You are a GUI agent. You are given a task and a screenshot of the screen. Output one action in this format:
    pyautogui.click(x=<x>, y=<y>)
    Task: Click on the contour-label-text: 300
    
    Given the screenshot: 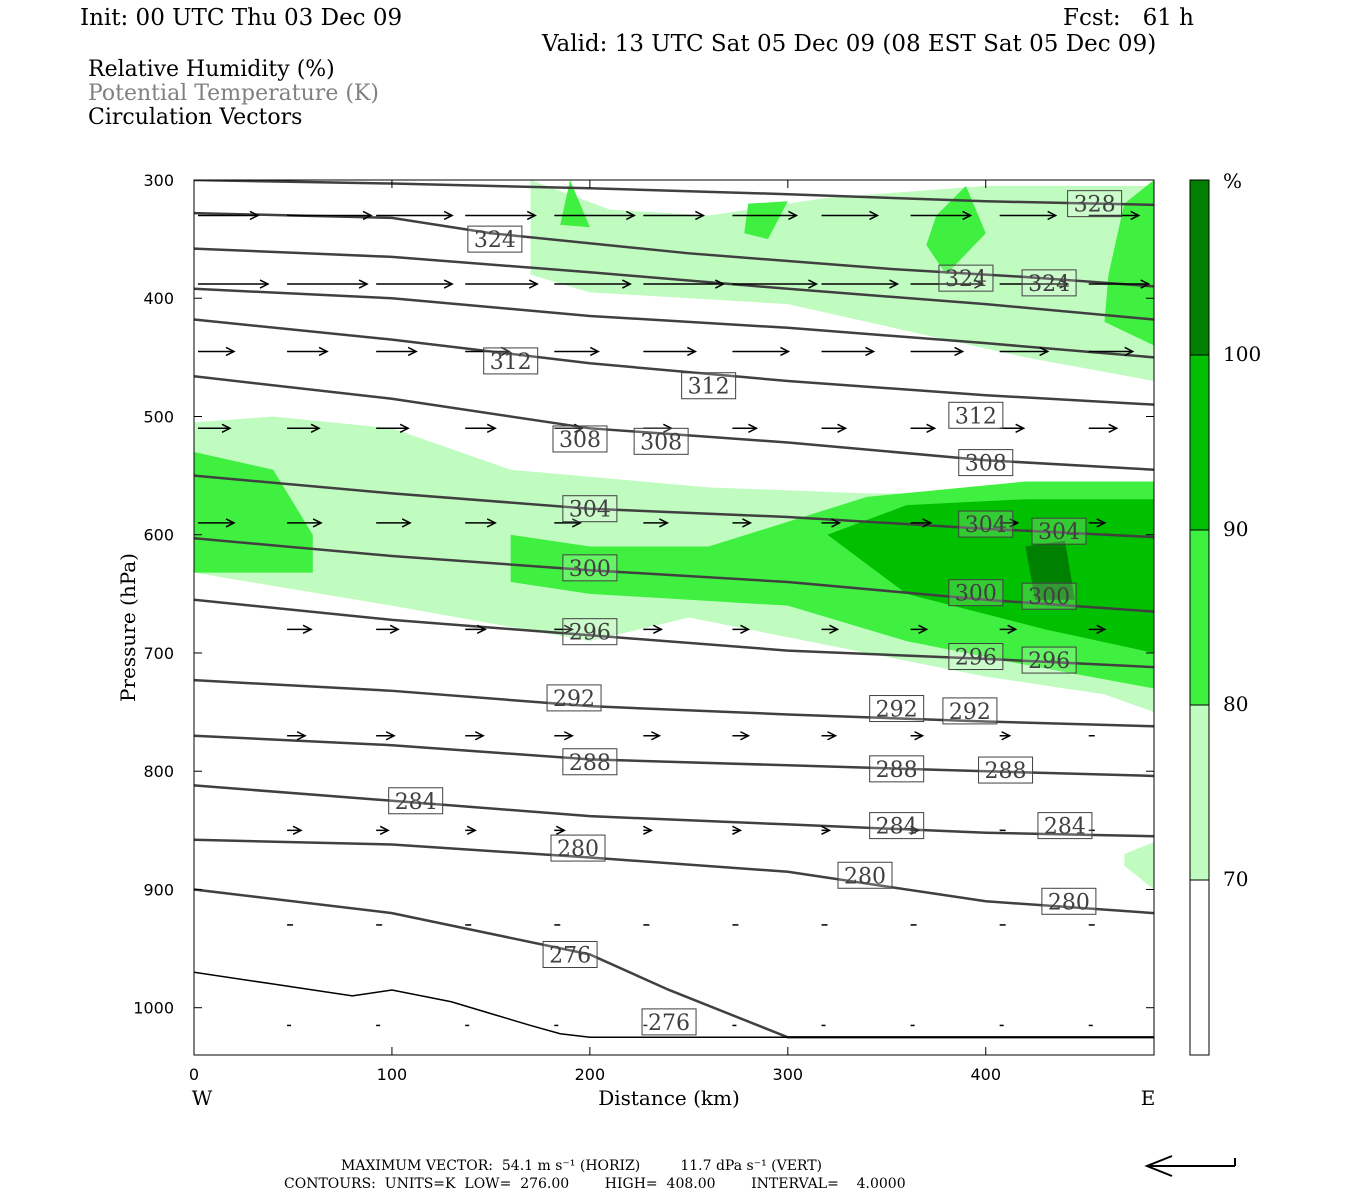 What is the action you would take?
    pyautogui.click(x=976, y=594)
    